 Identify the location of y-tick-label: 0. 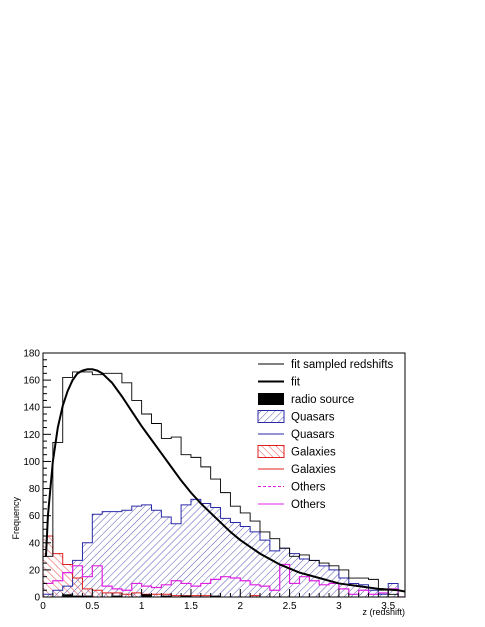
(37, 598).